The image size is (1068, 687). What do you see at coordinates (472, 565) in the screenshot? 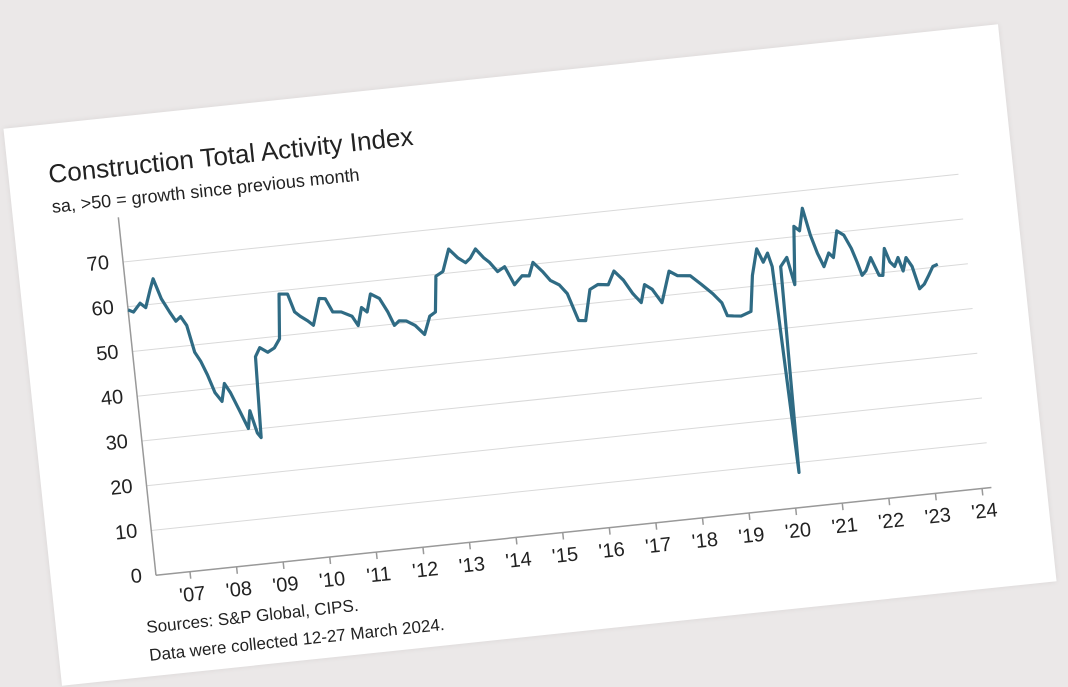
I see `x-tick-label: '13` at bounding box center [472, 565].